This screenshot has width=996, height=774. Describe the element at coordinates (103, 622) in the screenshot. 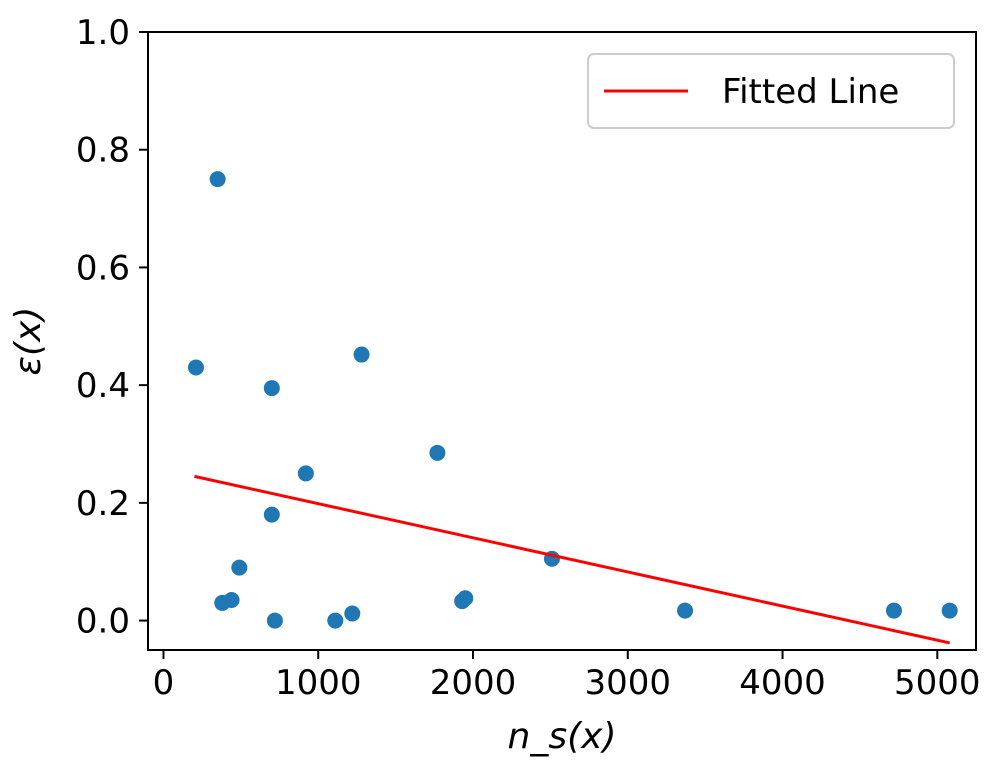

I see `y-tick-label: 0.0` at that location.